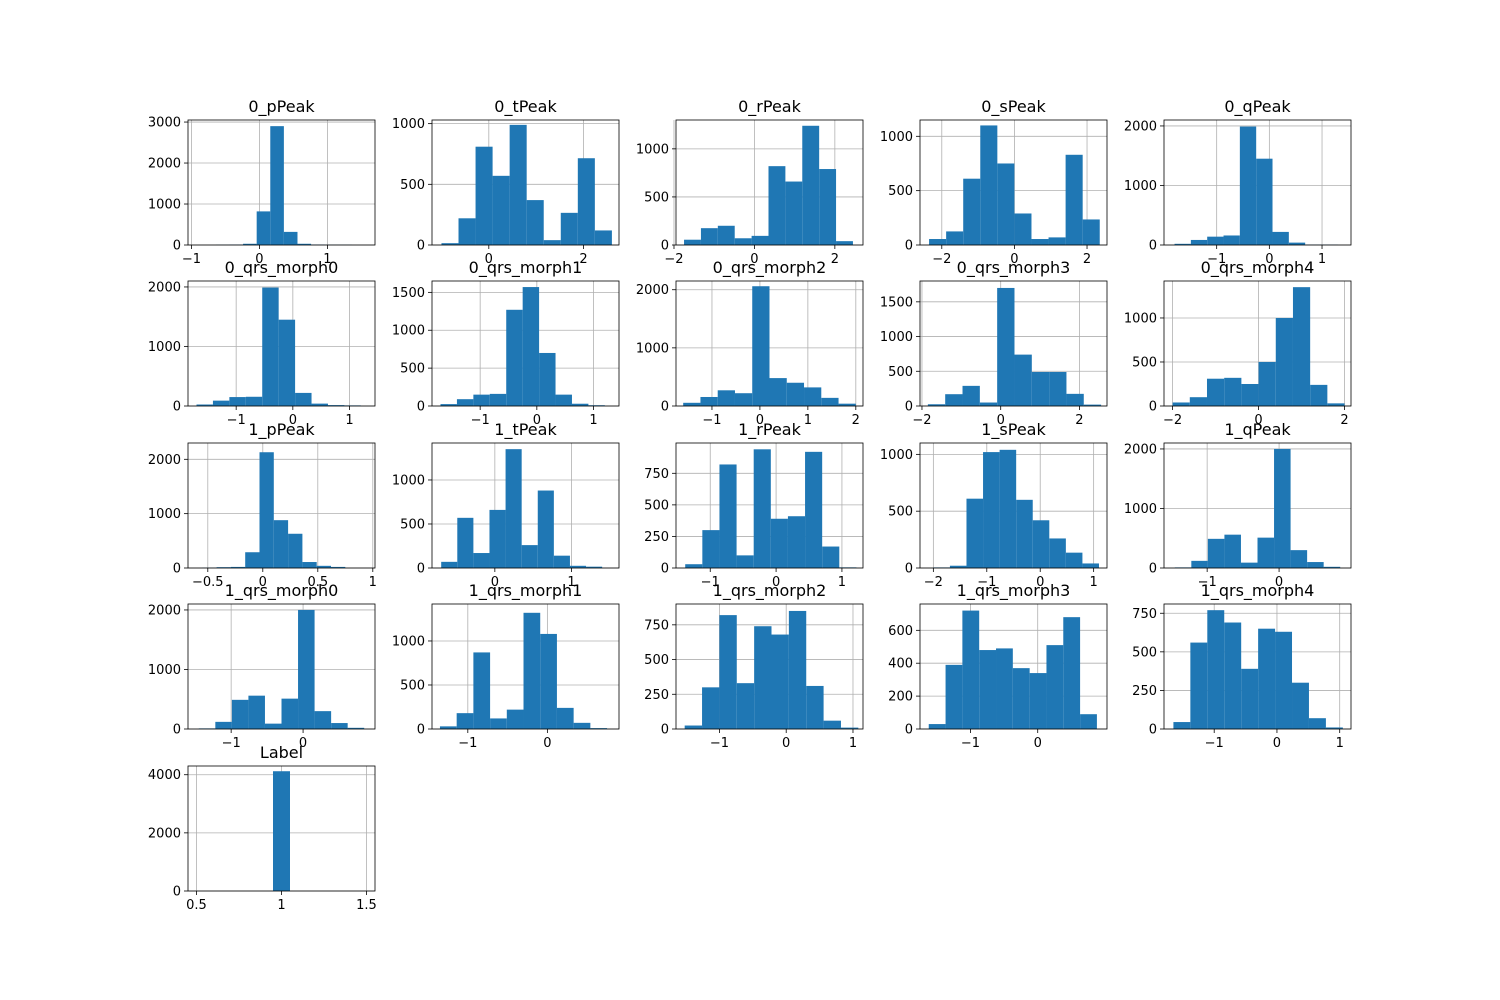 This screenshot has height=1000, width=1500. Describe the element at coordinates (998, 666) in the screenshot. I see `histogram-panel: −1 0 0 200 400 600 1_qrs_morph3` at that location.